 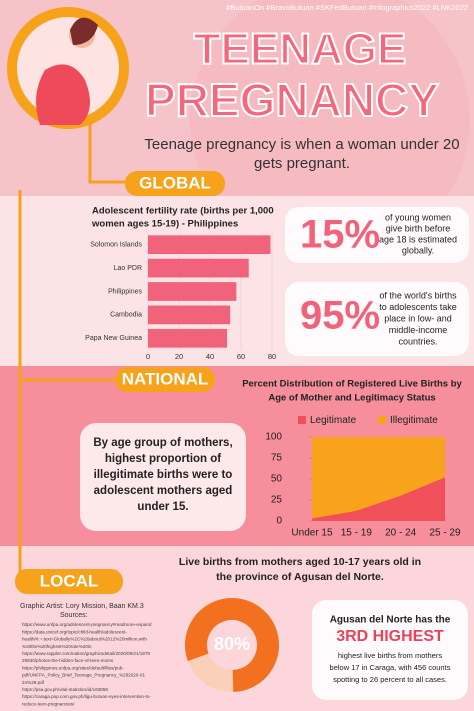 What do you see at coordinates (84, 31) in the screenshot?
I see `hair` at bounding box center [84, 31].